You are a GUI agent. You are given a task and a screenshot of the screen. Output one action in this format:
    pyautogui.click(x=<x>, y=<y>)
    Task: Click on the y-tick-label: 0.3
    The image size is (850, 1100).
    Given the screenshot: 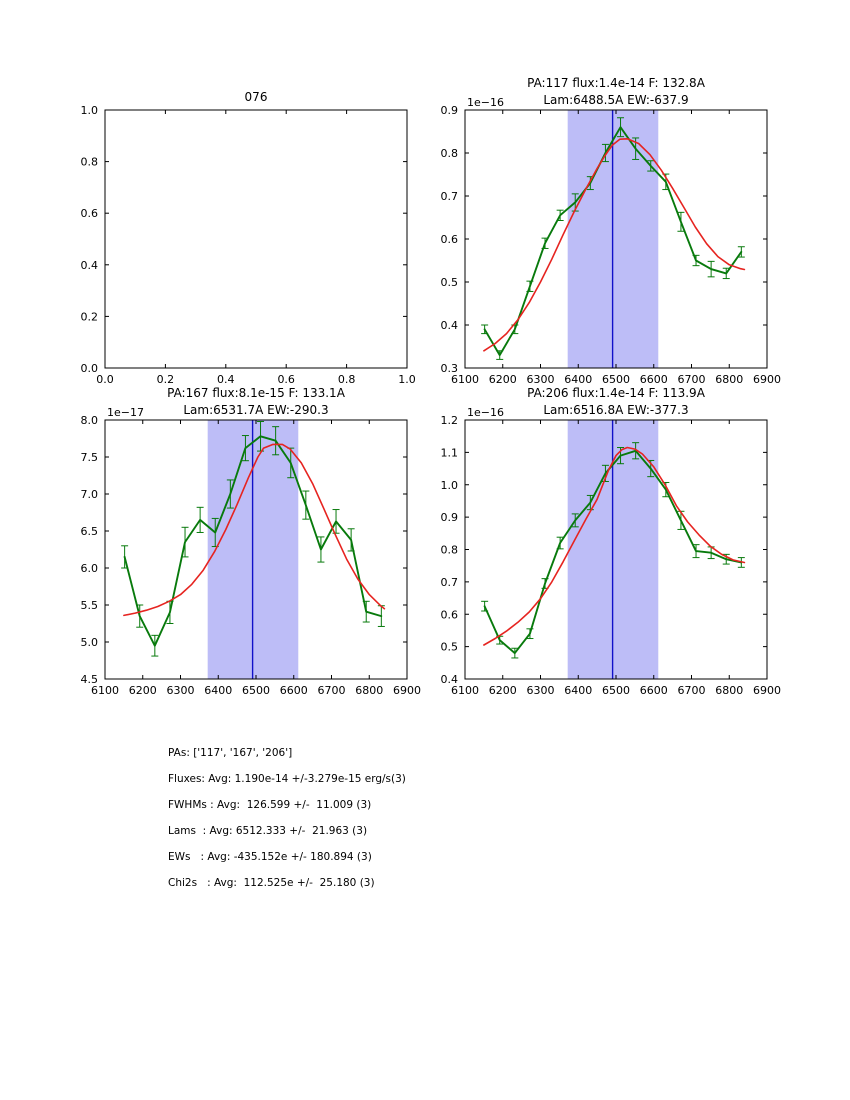 What is the action you would take?
    pyautogui.click(x=450, y=368)
    